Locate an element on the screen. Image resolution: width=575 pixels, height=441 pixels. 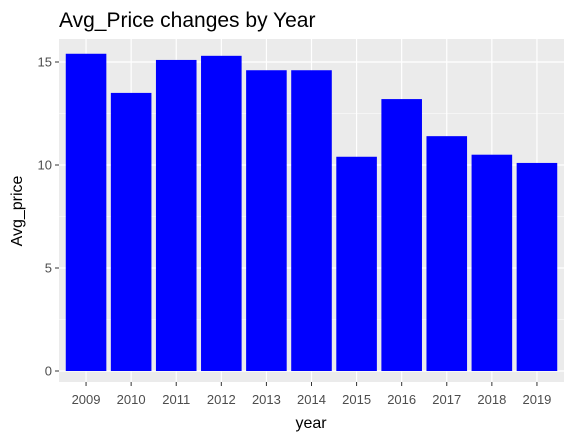
x-tick-label: 2009 is located at coordinates (86, 399).